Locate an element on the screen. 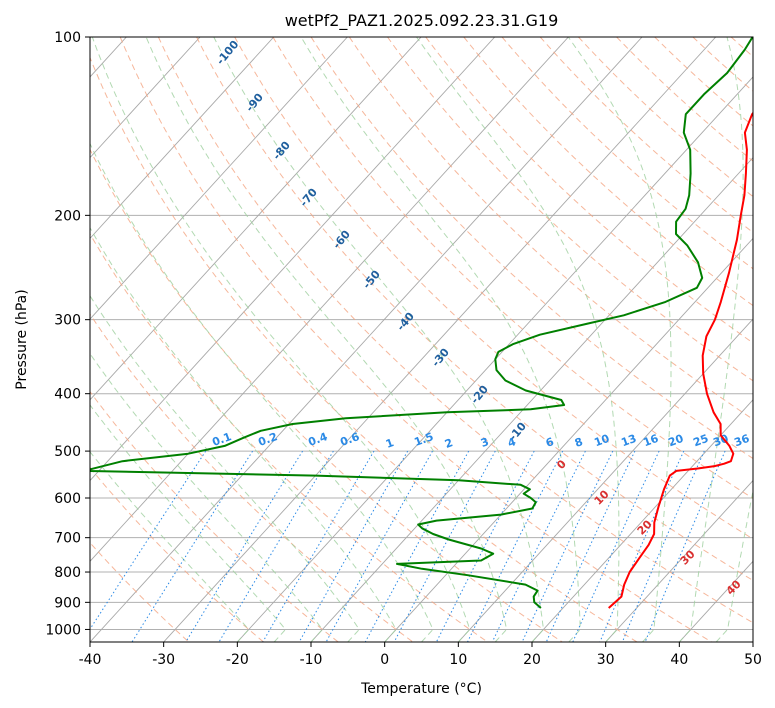 The height and width of the screenshot is (708, 775). y-tick-label: 800 is located at coordinates (67, 573).